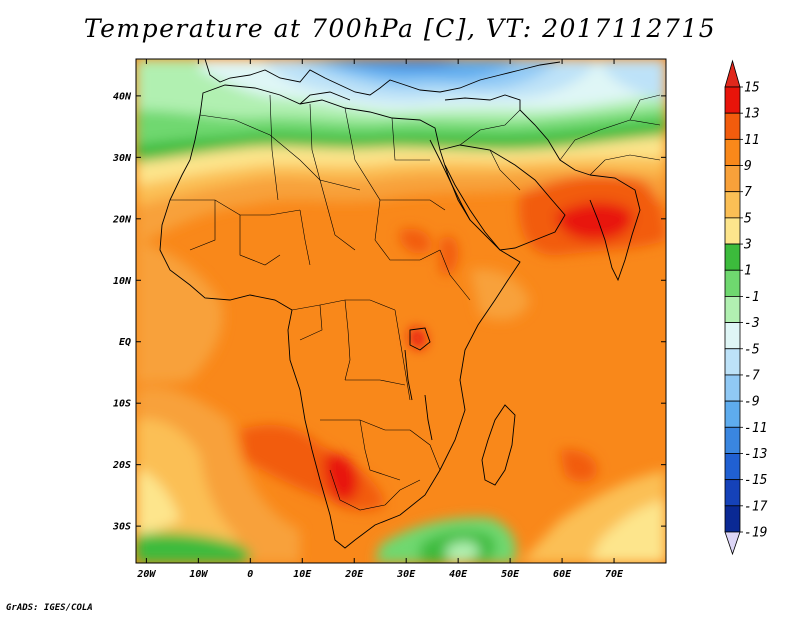 The height and width of the screenshot is (618, 800). What do you see at coordinates (748, 192) in the screenshot?
I see `colorbar-label: 7` at bounding box center [748, 192].